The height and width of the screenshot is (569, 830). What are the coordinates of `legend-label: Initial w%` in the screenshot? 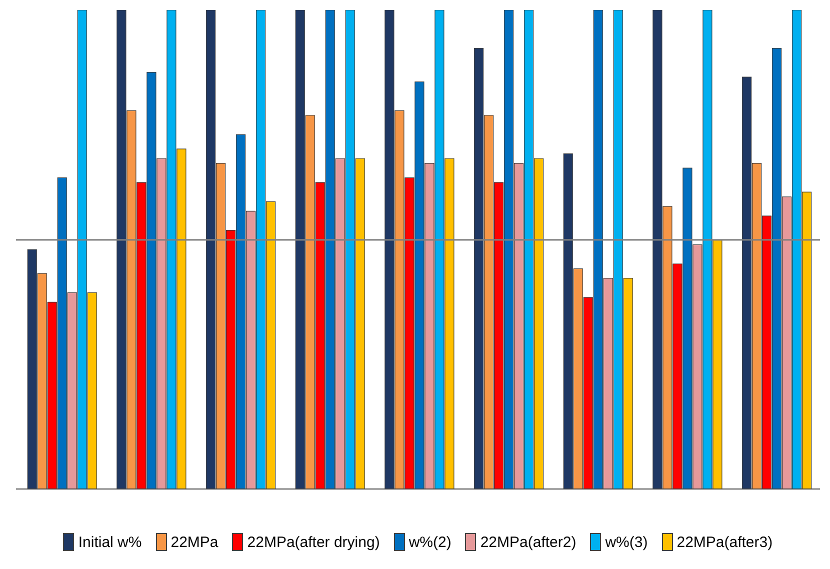 It's located at (110, 542).